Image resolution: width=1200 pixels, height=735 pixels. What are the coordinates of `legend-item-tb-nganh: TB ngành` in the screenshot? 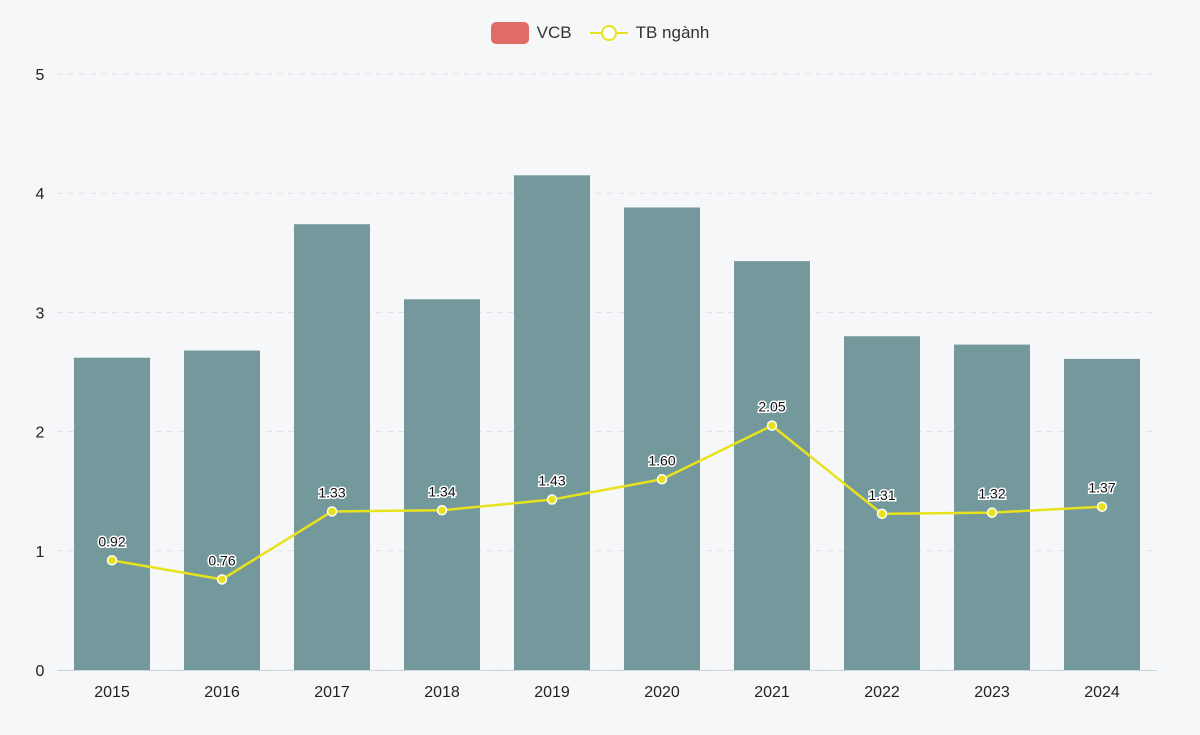 It's located at (649, 33).